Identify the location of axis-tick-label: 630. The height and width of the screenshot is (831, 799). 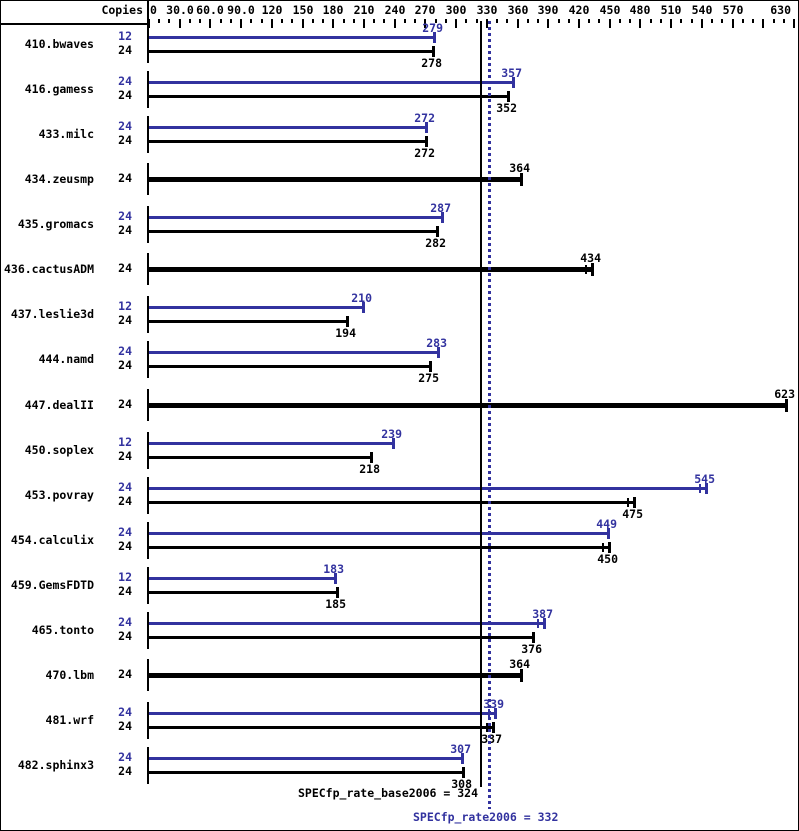
(780, 10).